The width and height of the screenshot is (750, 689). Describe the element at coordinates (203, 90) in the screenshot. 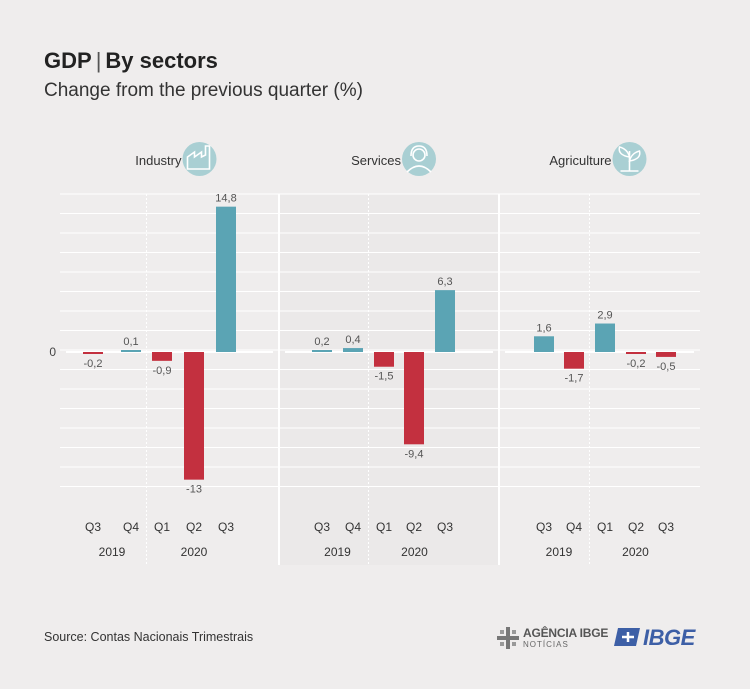

I see `page-subtitle: Change from the previous quarter (%)` at that location.